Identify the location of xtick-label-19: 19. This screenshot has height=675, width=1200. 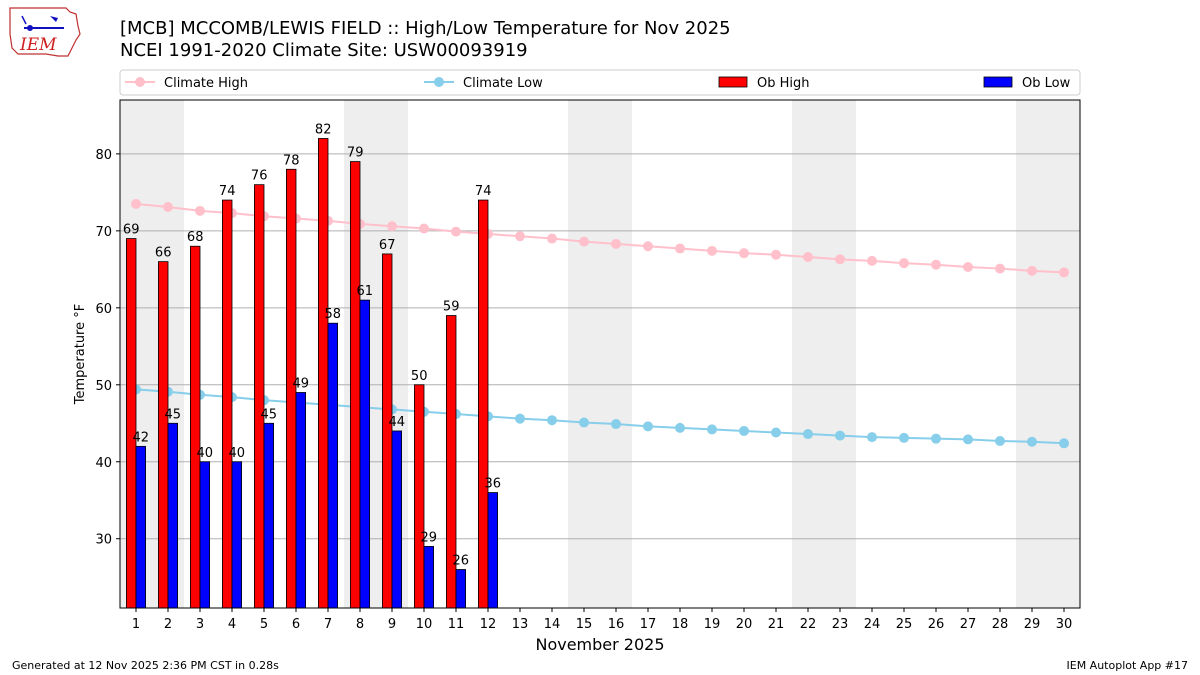
(712, 624).